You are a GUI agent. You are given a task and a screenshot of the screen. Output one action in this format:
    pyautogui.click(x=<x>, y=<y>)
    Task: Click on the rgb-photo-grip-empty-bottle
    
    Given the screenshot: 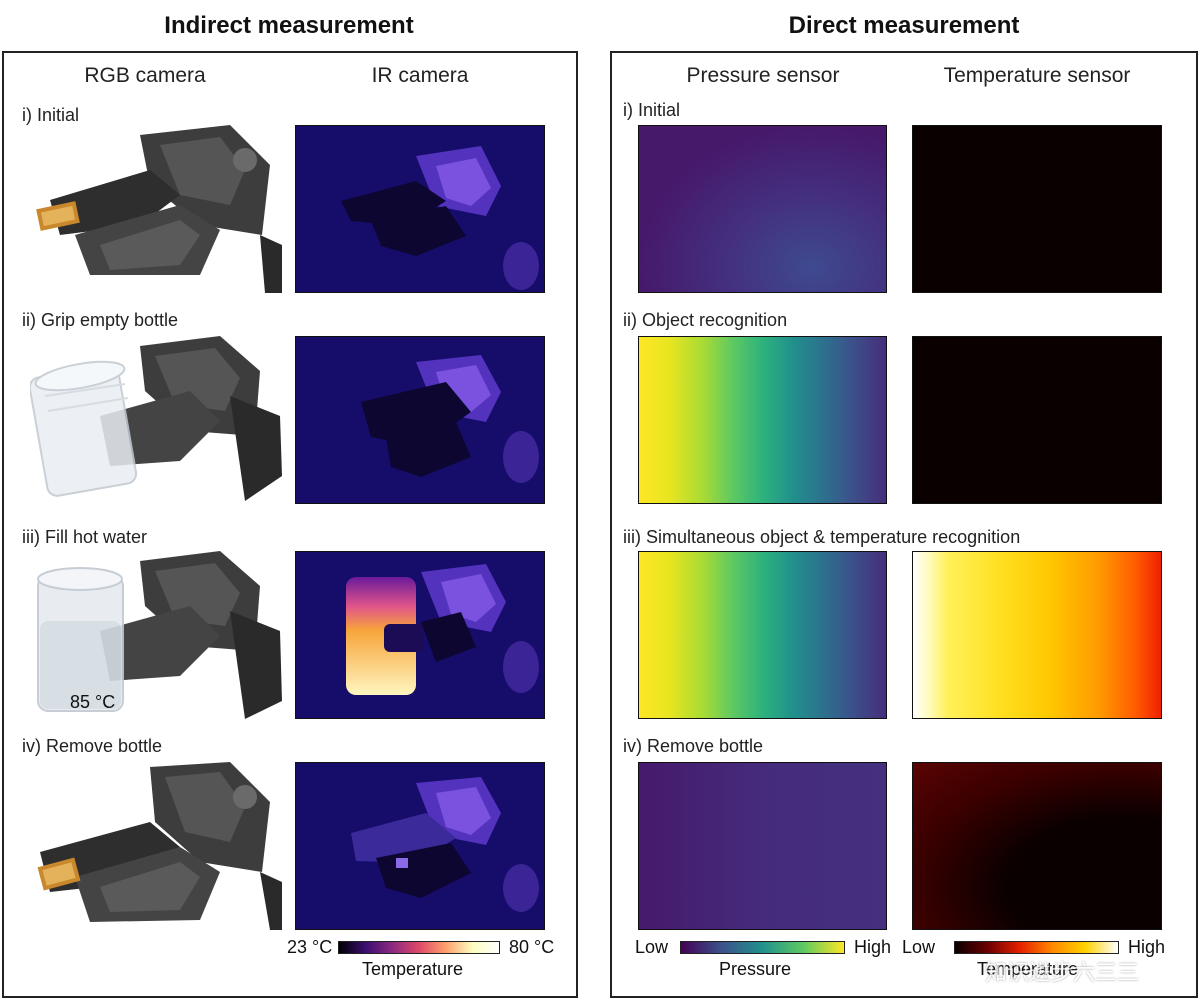 What is the action you would take?
    pyautogui.click(x=156, y=420)
    